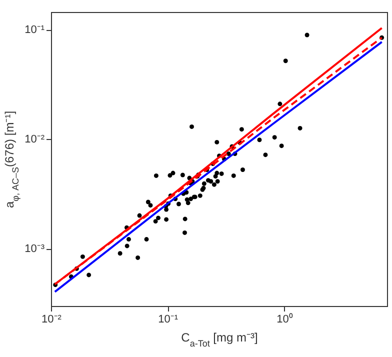  I want to click on y-tick-label: 10⁻², so click(34, 140).